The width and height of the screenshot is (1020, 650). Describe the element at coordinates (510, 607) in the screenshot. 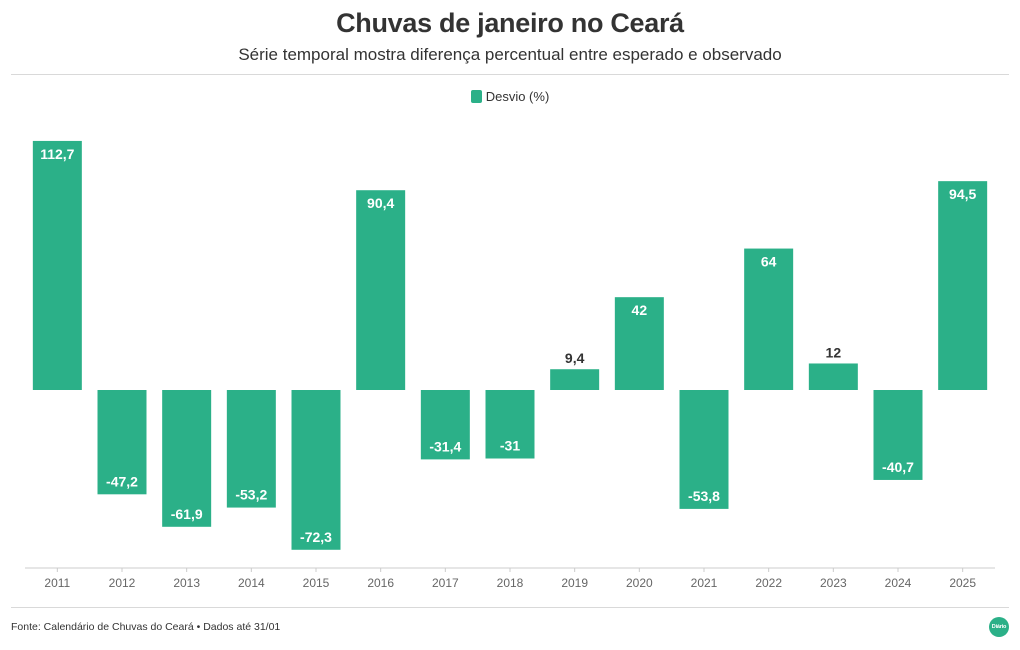

I see `footer-divider` at that location.